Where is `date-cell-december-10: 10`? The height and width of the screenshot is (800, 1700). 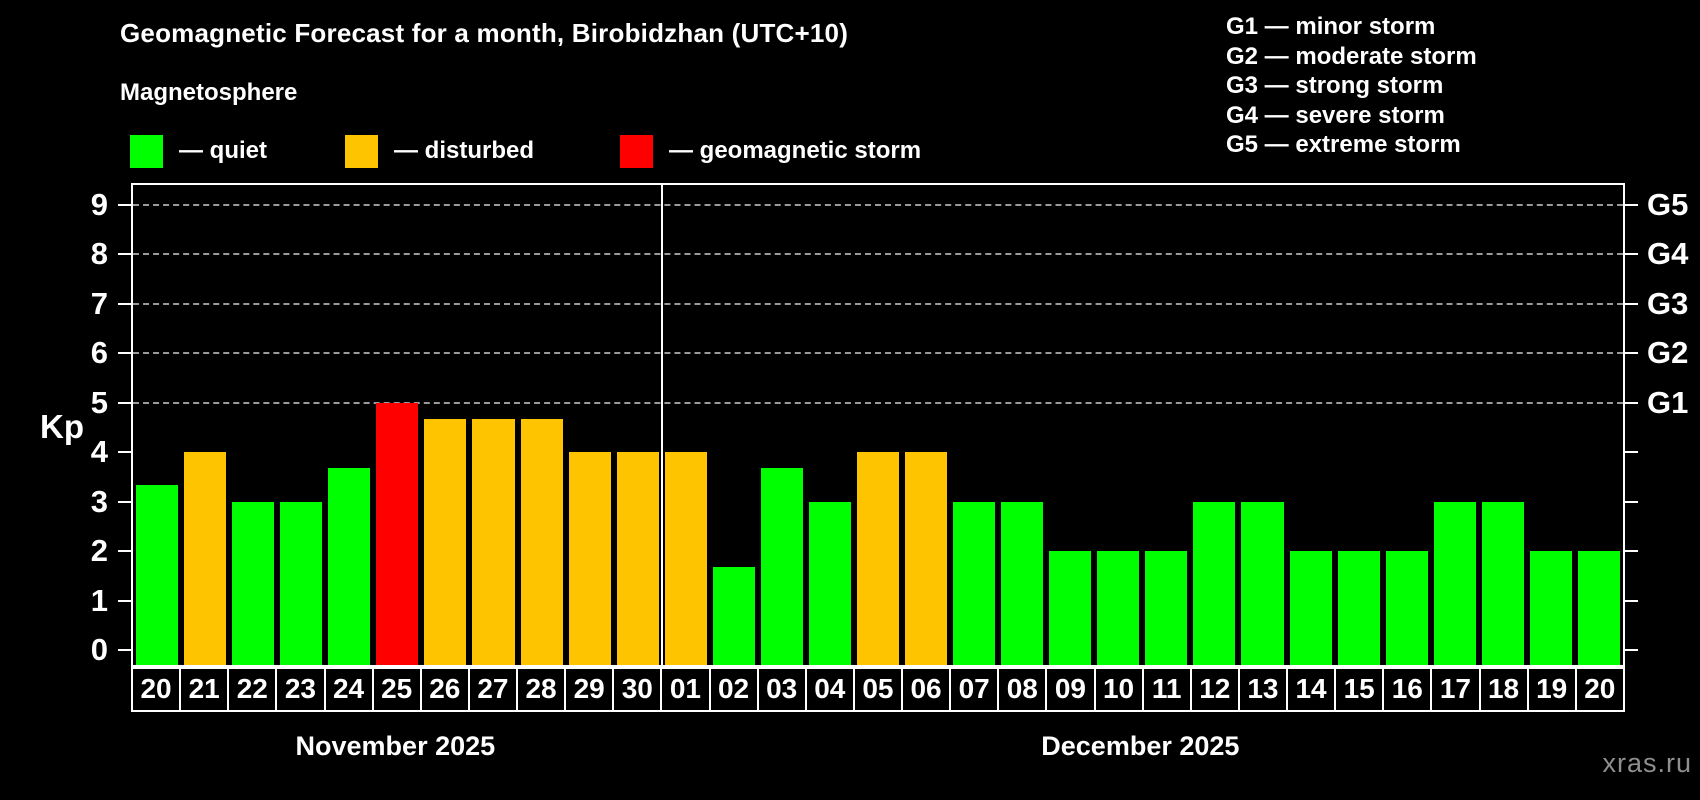
date-cell-december-10: 10 is located at coordinates (1118, 689).